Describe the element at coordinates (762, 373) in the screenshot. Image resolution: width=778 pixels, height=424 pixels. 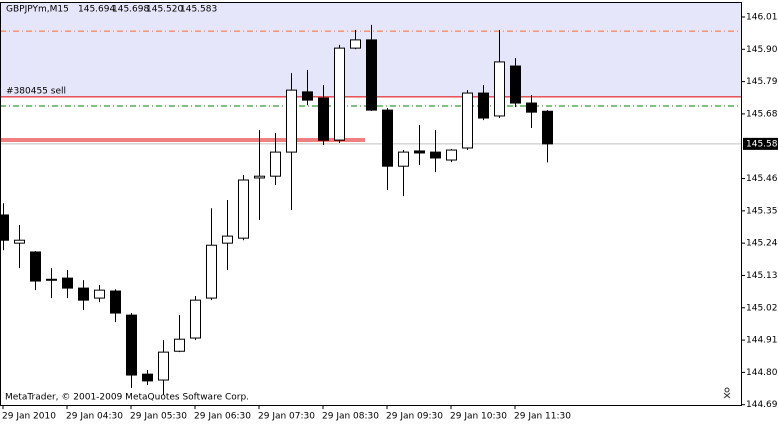
I see `y-tick-label: 144.805` at that location.